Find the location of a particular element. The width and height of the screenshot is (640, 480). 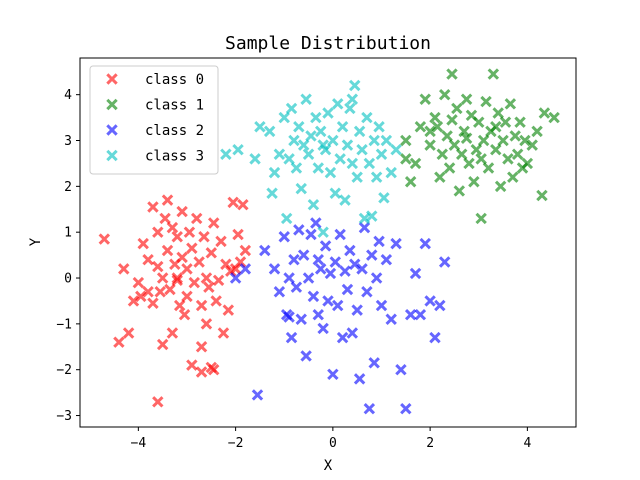

y-tick-label: 1 is located at coordinates (68, 233).